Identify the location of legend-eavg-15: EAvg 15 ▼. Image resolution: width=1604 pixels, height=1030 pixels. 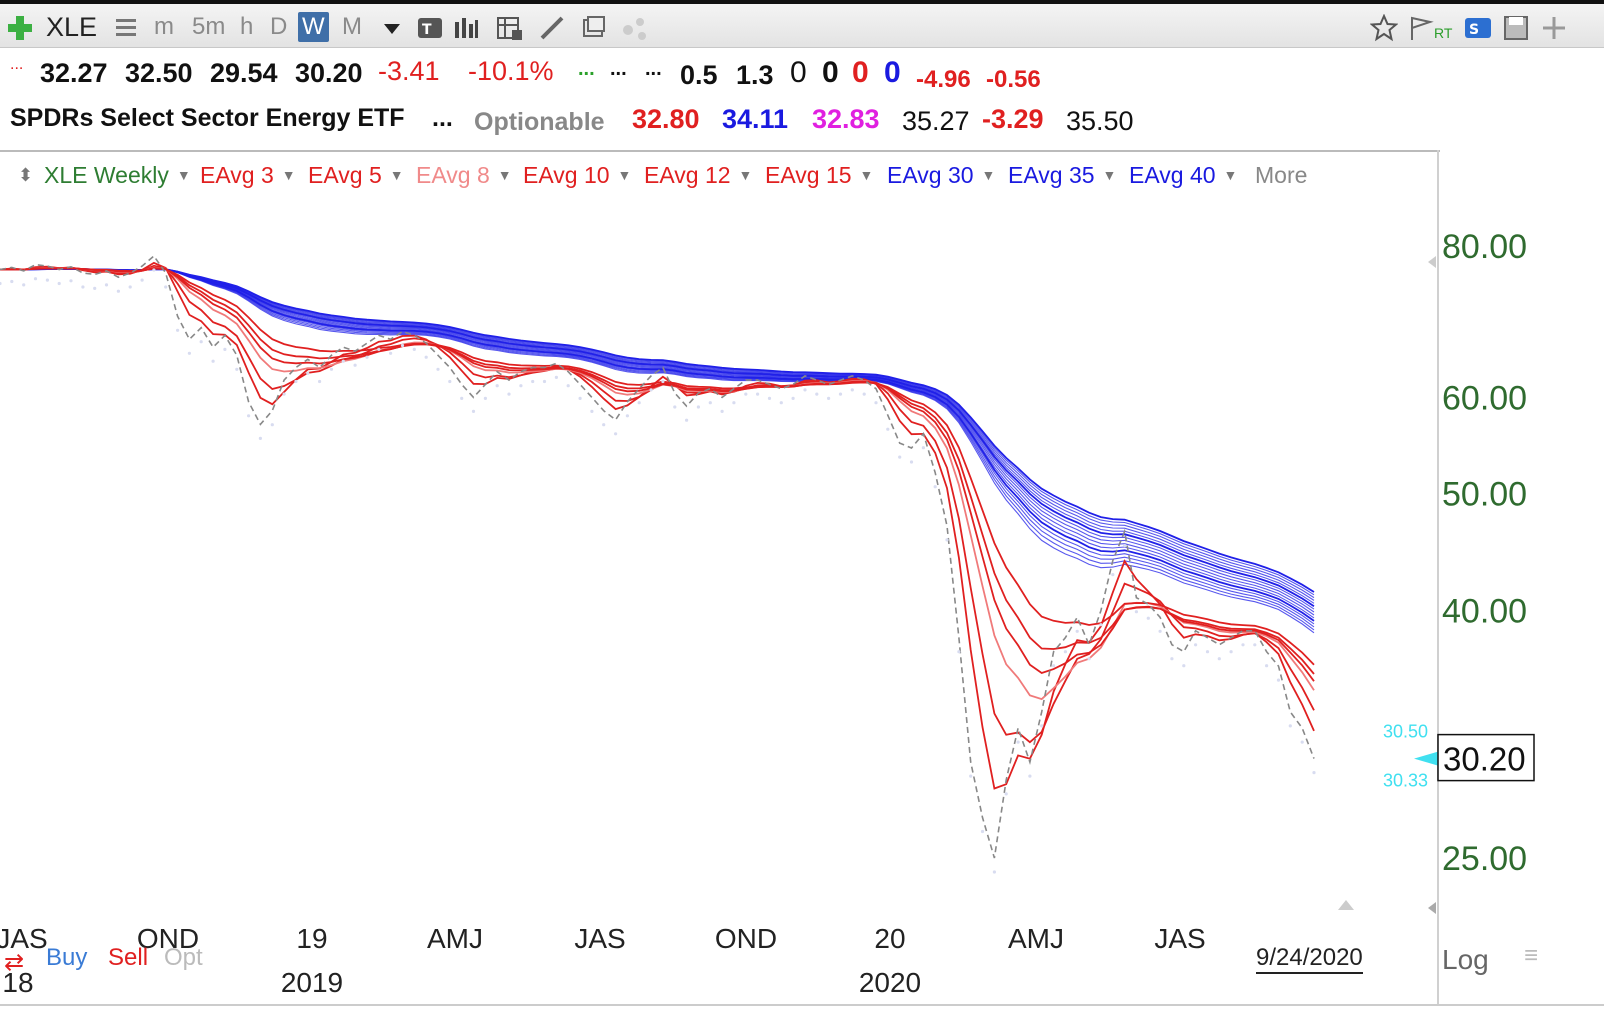
(819, 175).